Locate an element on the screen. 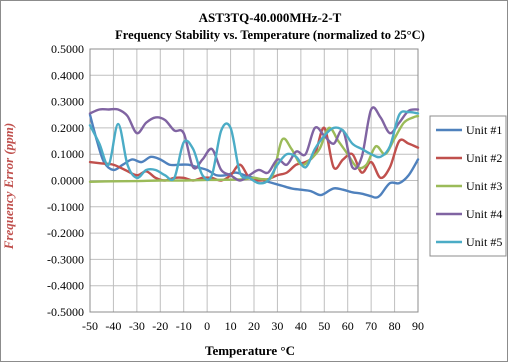 The width and height of the screenshot is (508, 362). y-tick-label: 0.4000 is located at coordinates (67, 75).